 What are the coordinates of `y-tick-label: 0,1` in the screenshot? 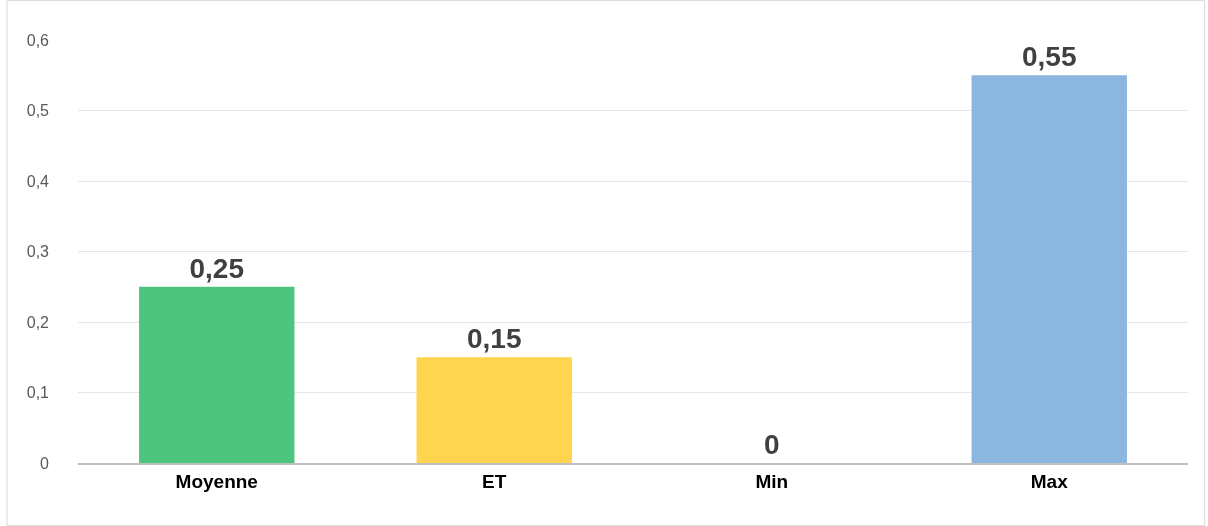 It's located at (38, 393).